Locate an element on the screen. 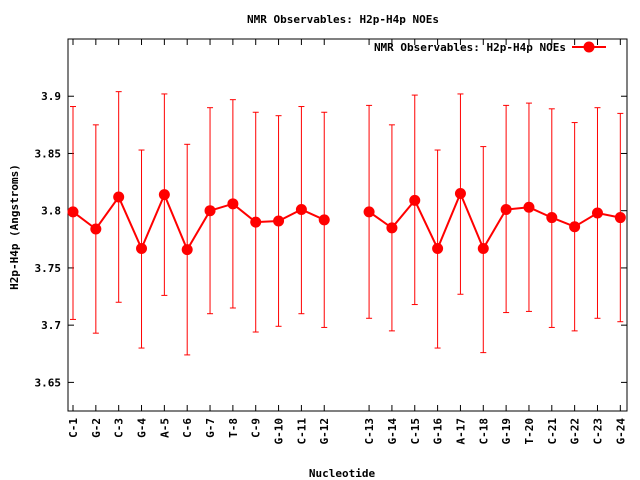 This screenshot has width=640, height=480. y-tick-label: 3.75 is located at coordinates (48, 268).